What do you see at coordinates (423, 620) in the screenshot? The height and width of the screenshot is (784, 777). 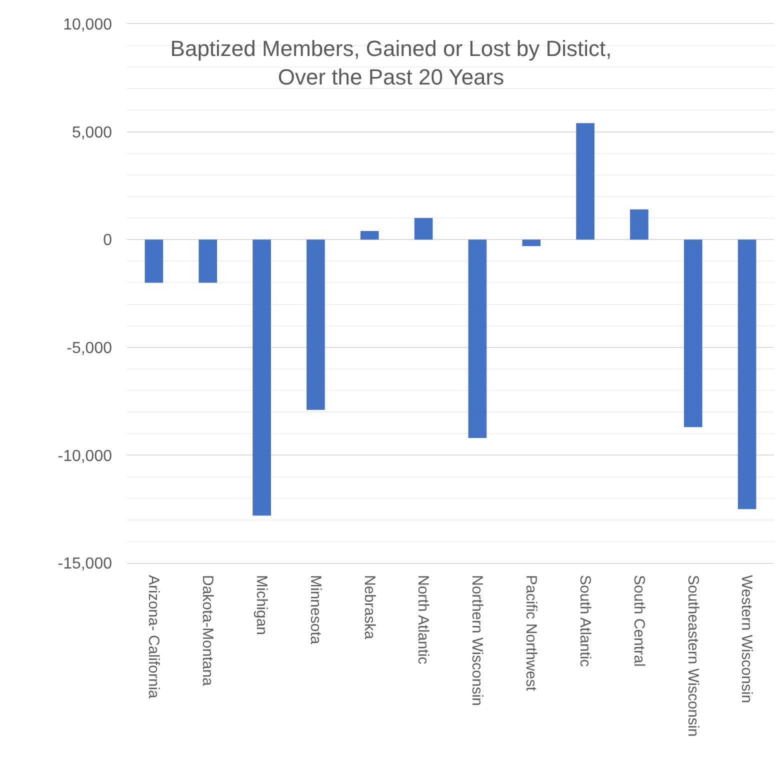 I see `x-tick-label: North Atlantic` at bounding box center [423, 620].